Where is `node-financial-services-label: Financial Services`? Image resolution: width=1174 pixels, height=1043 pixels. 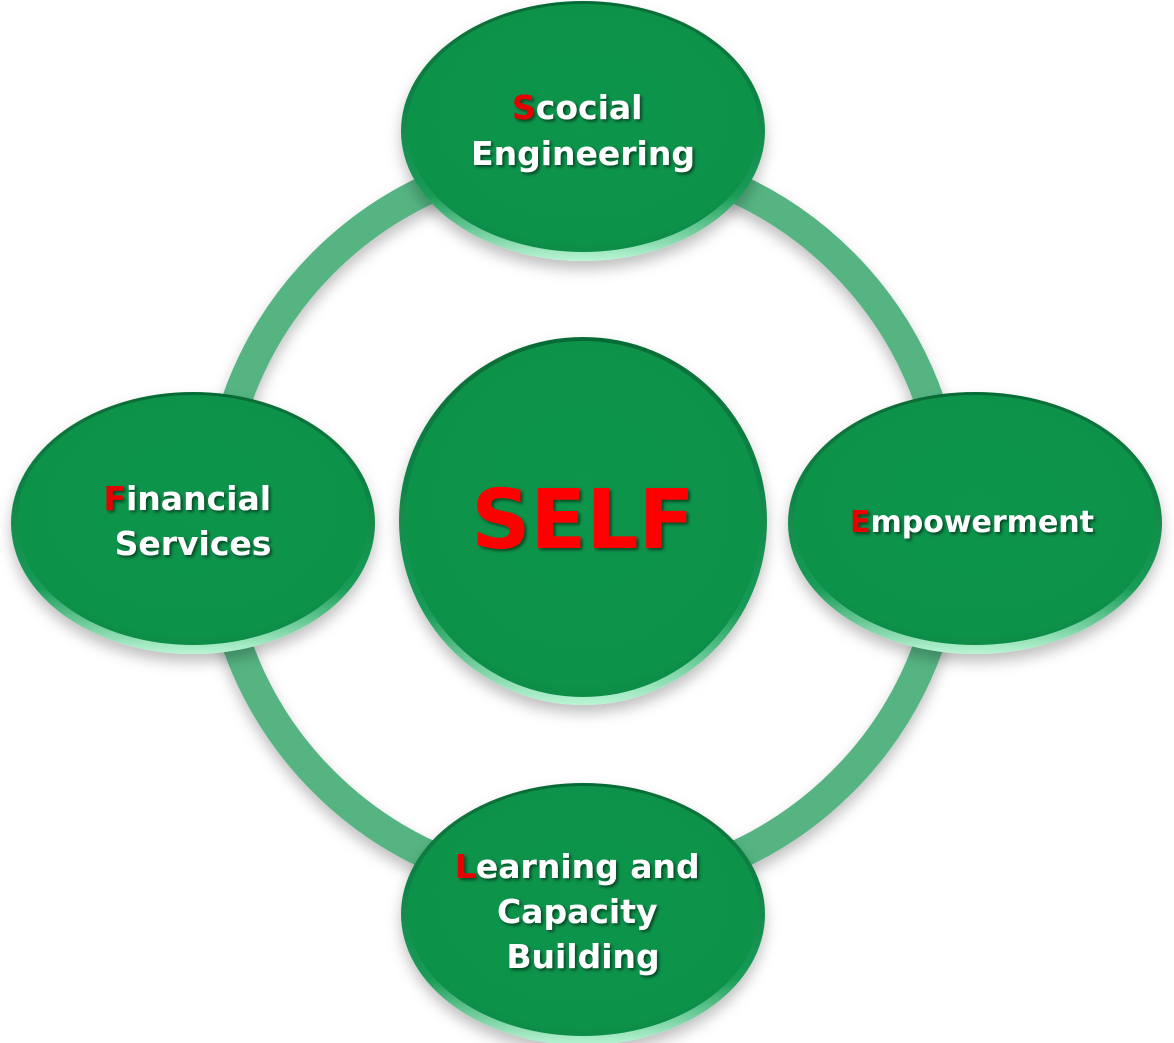
node-financial-services-label: Financial Services is located at coordinates (192, 521).